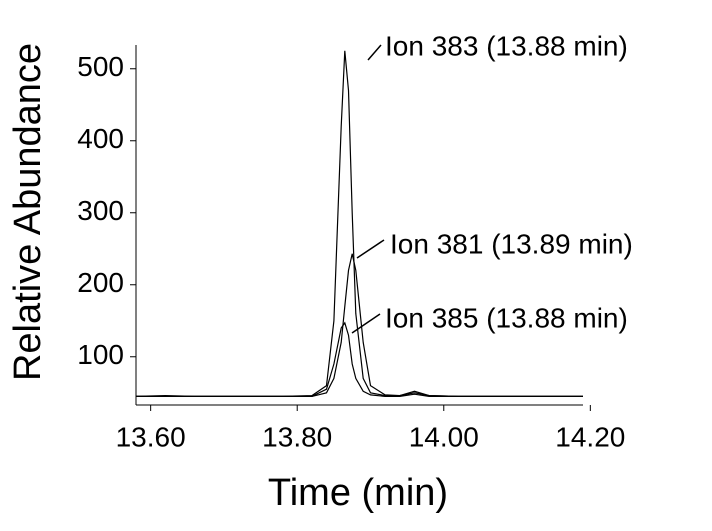  I want to click on annotation: Ion 383 (13.88 min), so click(506, 45).